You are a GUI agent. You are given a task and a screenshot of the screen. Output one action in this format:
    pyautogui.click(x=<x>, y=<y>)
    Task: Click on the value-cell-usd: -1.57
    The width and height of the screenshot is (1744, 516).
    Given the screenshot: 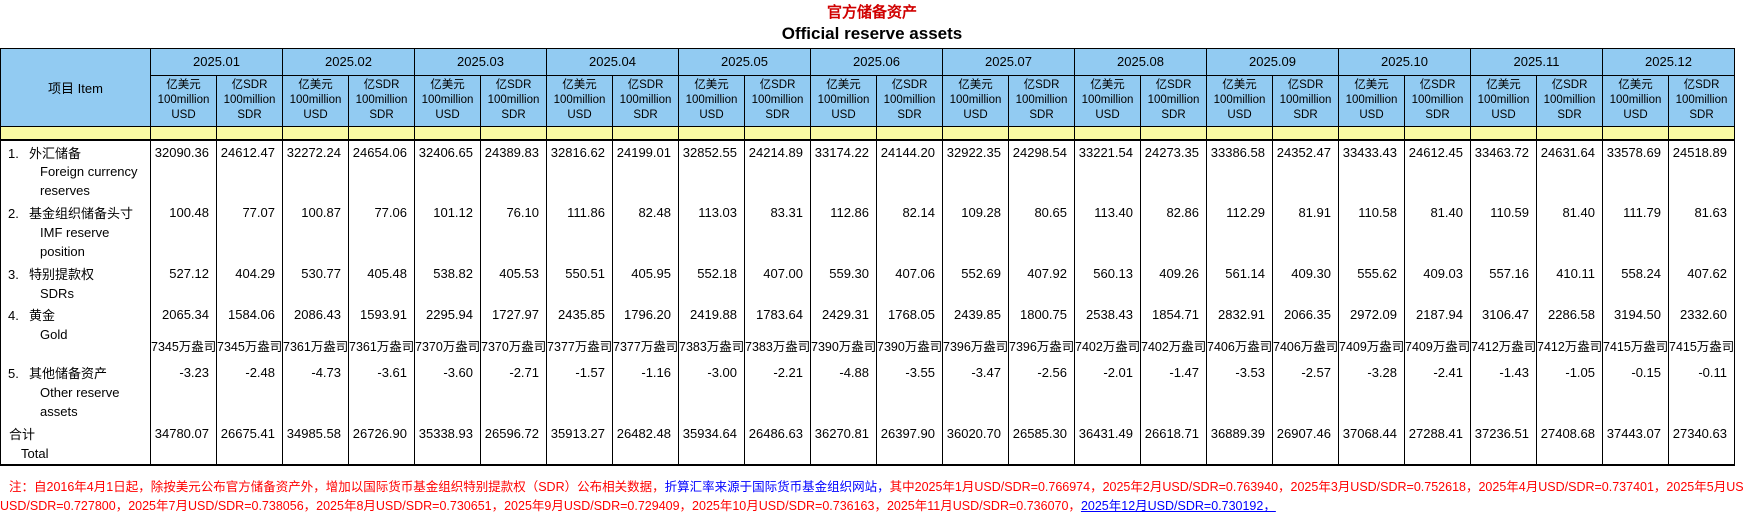 What is the action you would take?
    pyautogui.click(x=579, y=391)
    